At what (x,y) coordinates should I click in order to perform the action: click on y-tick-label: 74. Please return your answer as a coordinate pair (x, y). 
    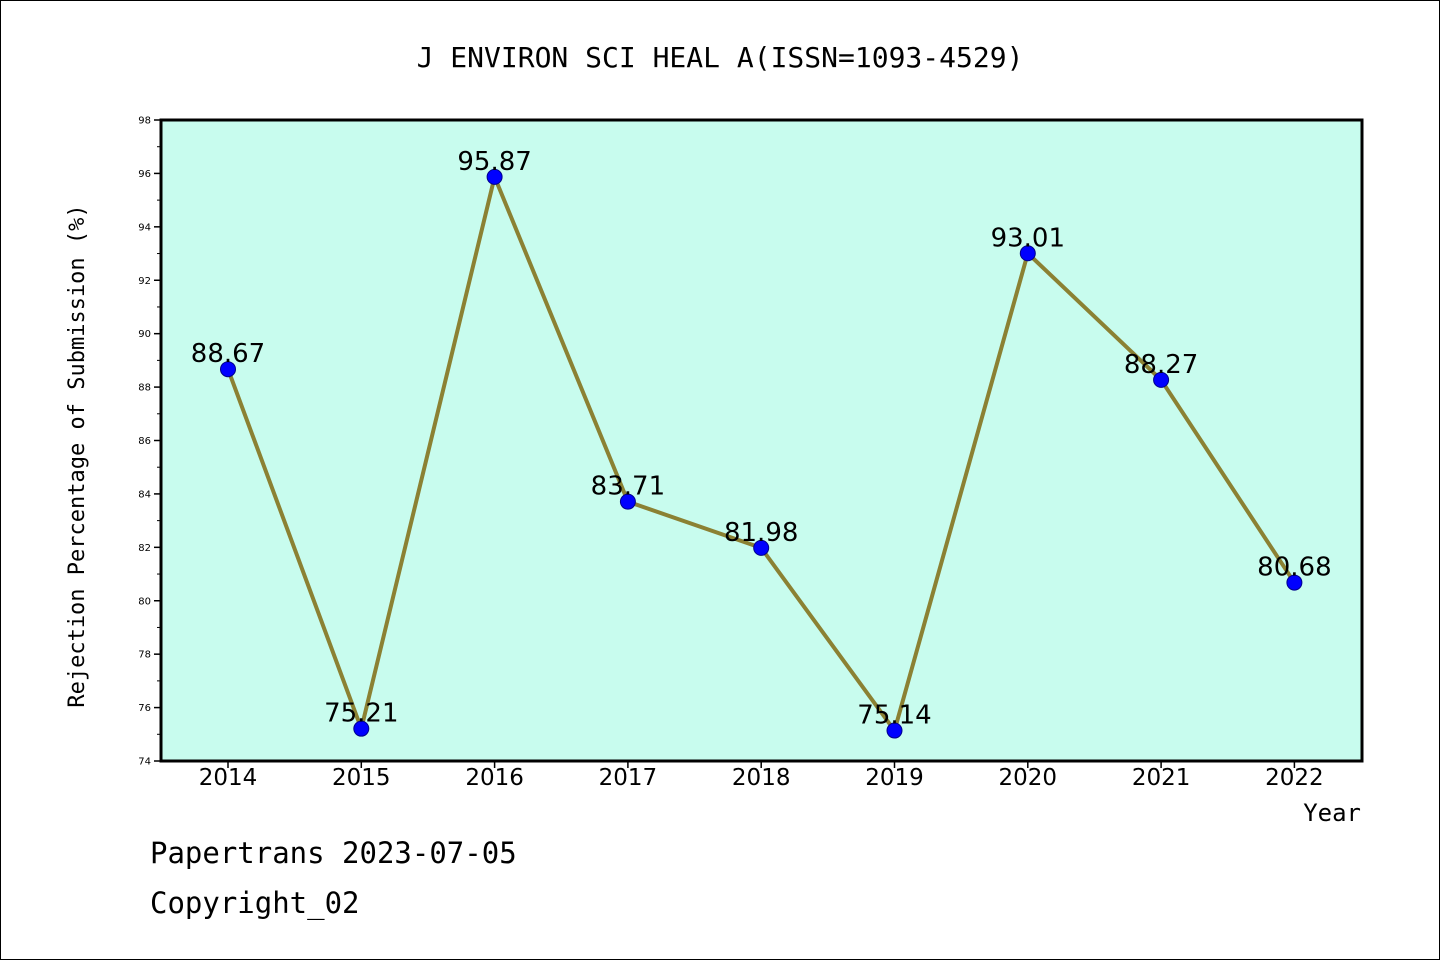
    Looking at the image, I should click on (144, 762).